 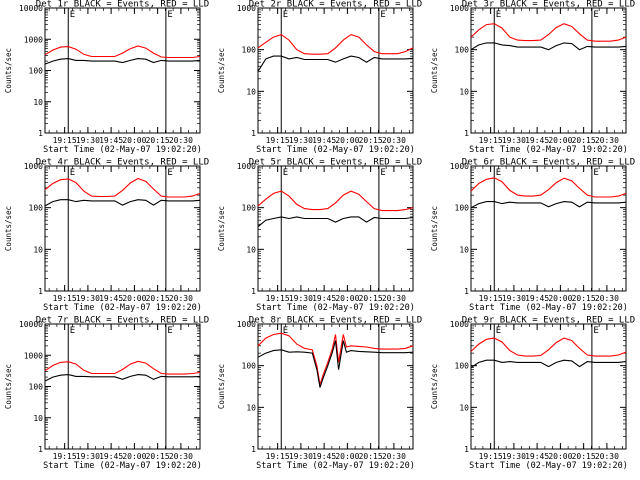 I want to click on chart-title: Det 3r BLACK = Events, RED = LLD, so click(x=548, y=5).